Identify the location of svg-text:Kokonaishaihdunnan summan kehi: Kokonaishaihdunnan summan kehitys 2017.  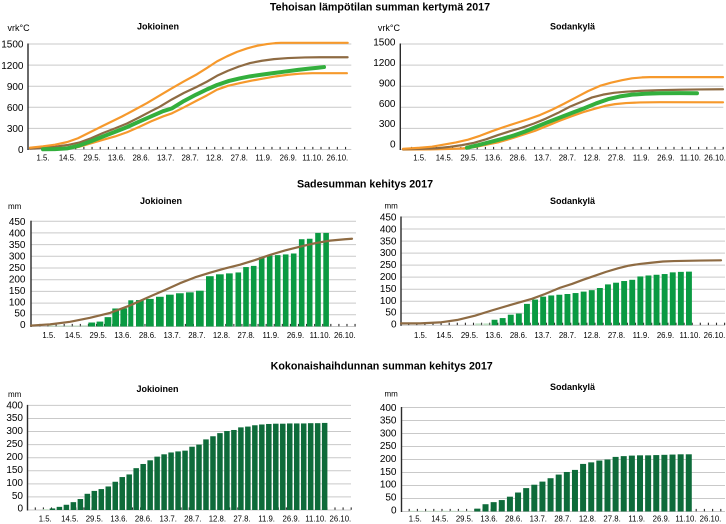
(382, 367).